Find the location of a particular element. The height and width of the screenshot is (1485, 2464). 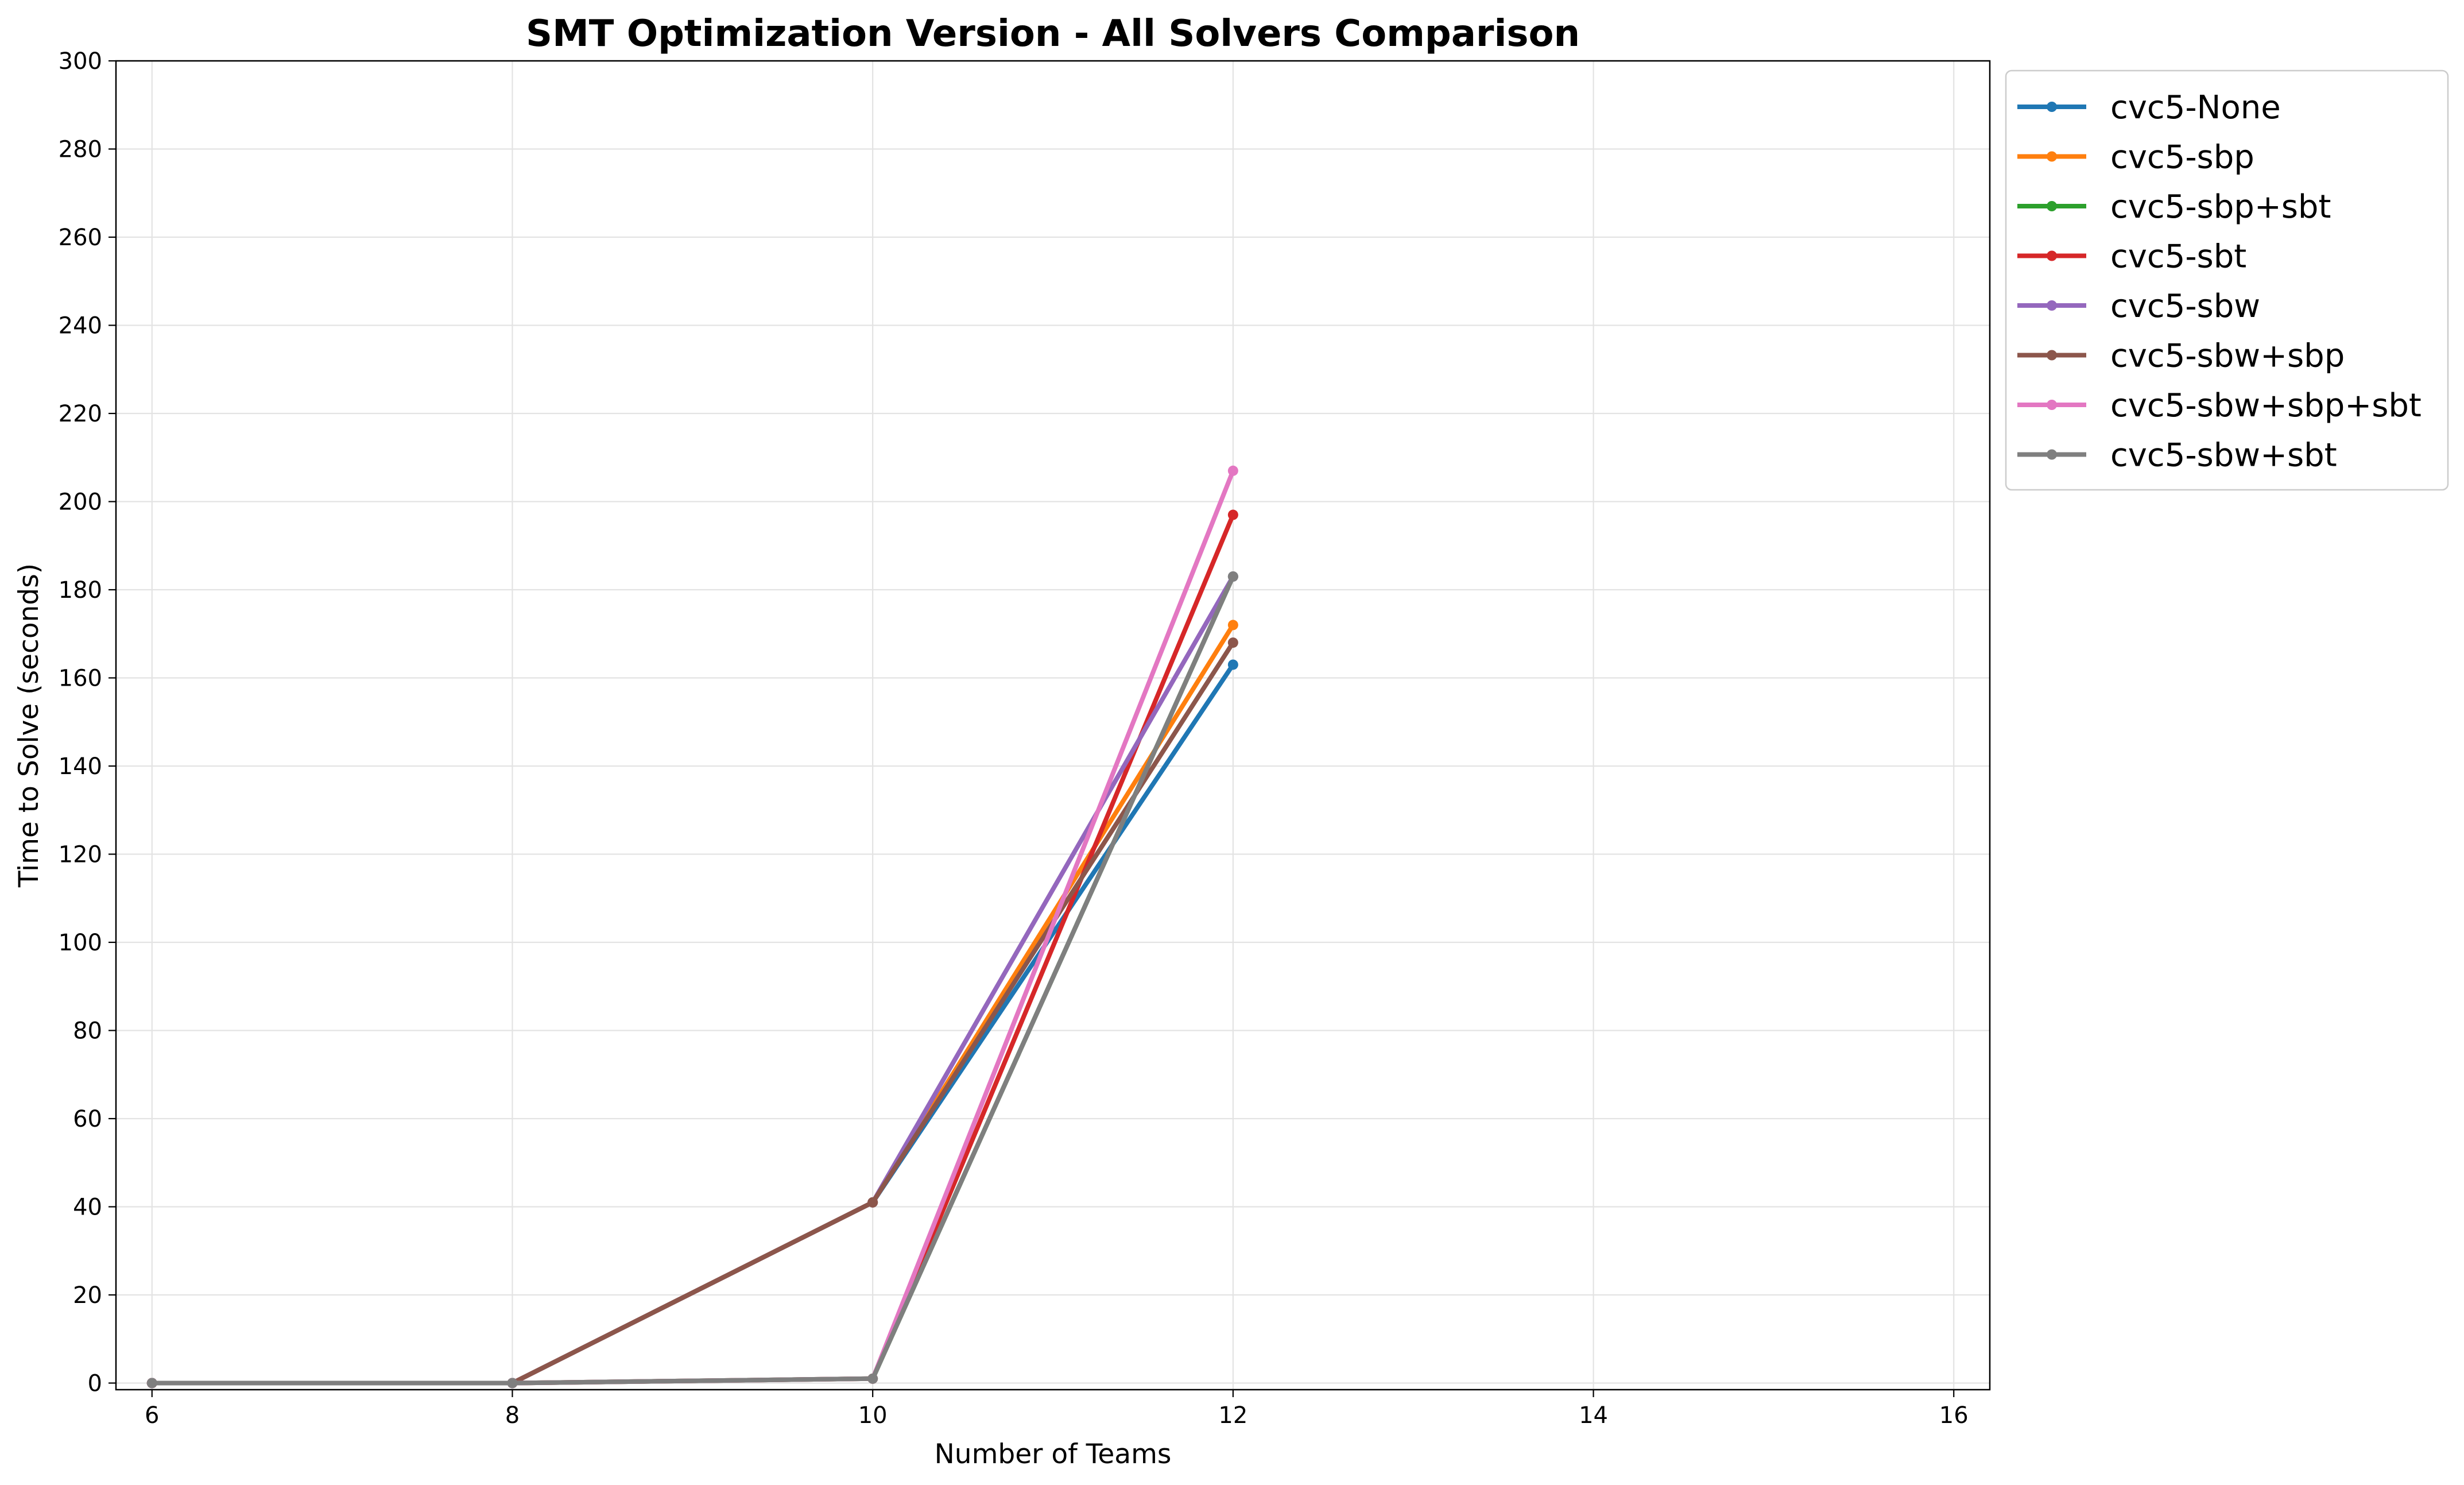

legend-label: cvc5-sbw+sbp+sbt is located at coordinates (2266, 405).